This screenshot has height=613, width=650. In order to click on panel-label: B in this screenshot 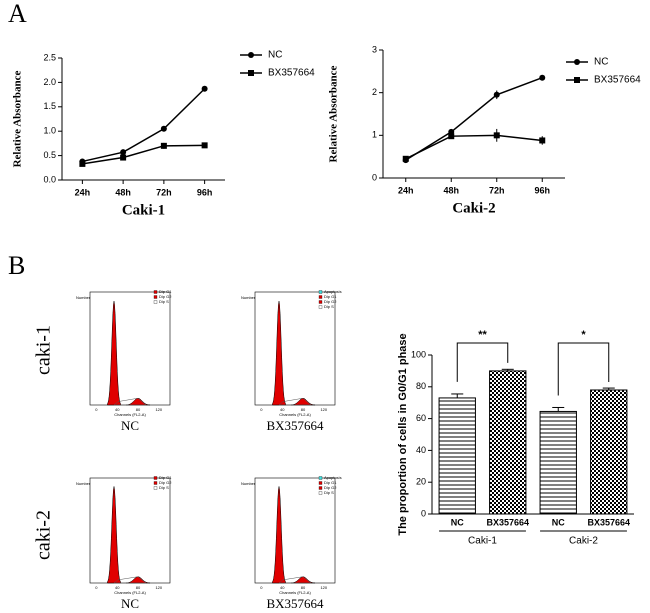, I will do `click(16, 265)`.